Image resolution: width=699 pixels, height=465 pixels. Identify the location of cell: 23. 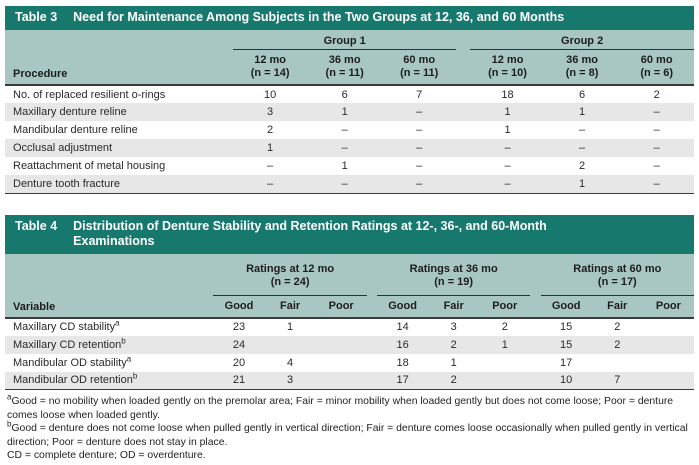
(239, 327).